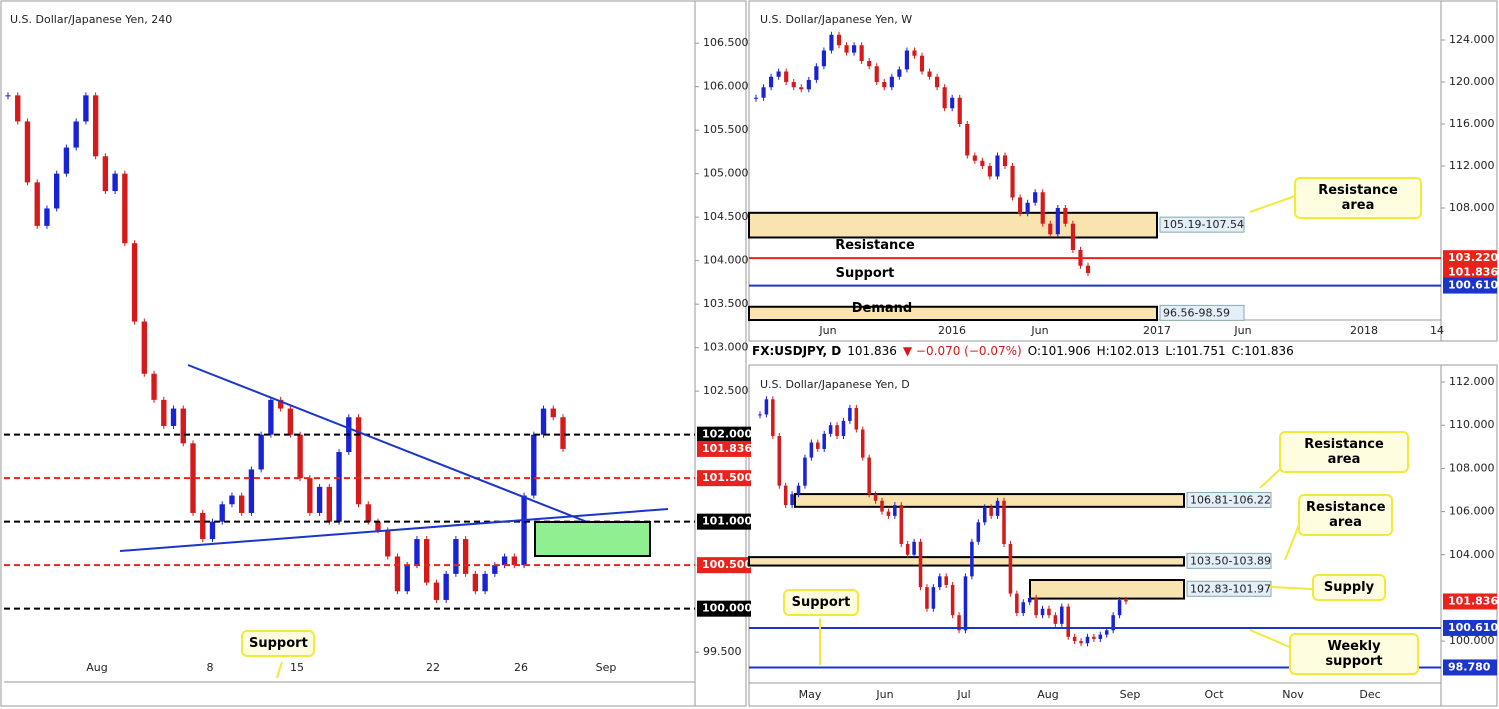 The height and width of the screenshot is (709, 1499). Describe the element at coordinates (1349, 587) in the screenshot. I see `annotation: Supply` at that location.